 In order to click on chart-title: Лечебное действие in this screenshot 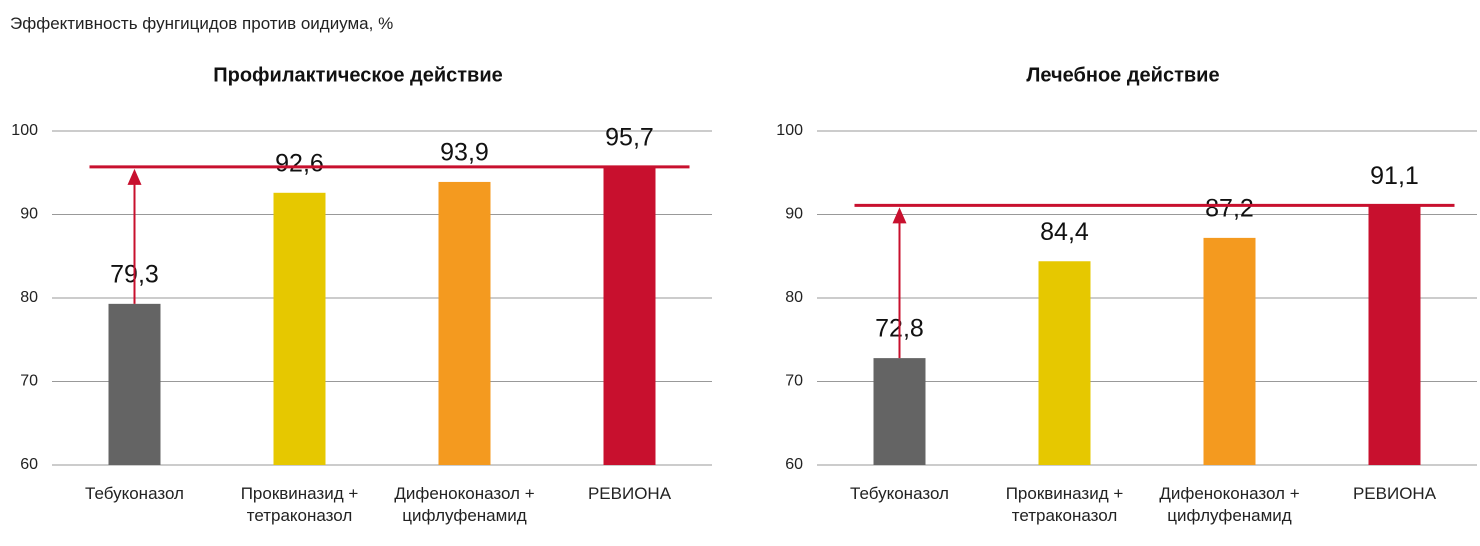, I will do `click(1122, 75)`.